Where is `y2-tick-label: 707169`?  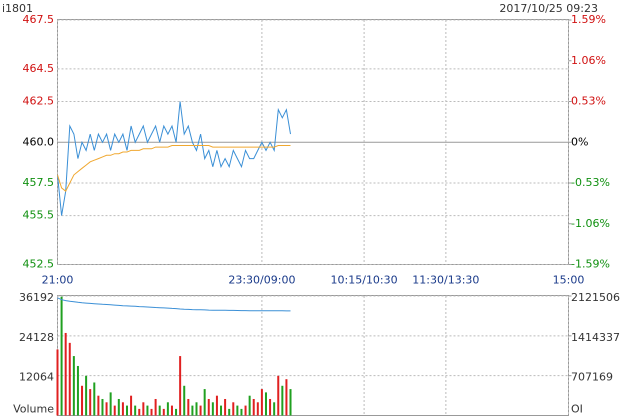 y2-tick-label: 707169 is located at coordinates (592, 377).